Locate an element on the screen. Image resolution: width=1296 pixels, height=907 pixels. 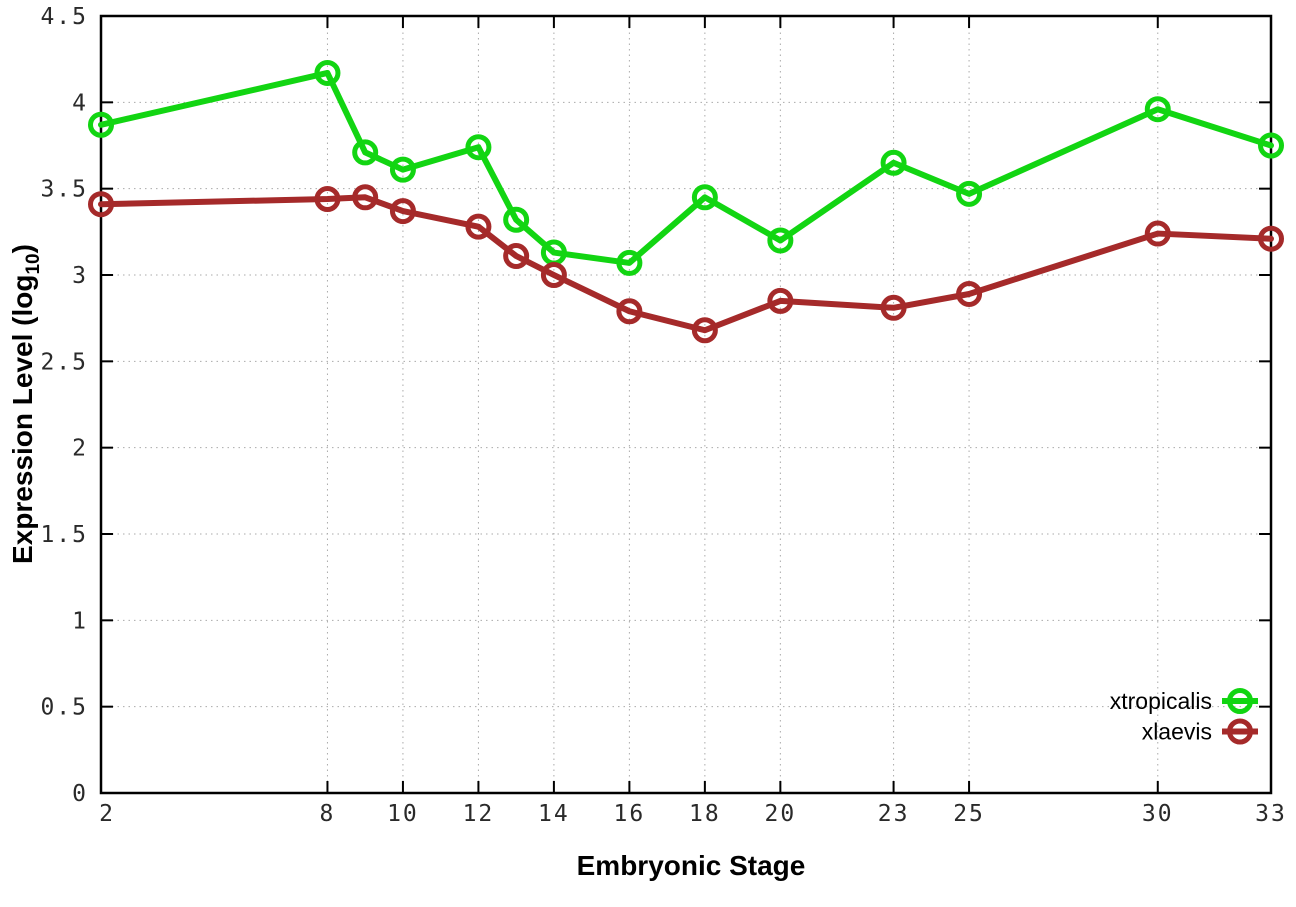
x-tick-label: 33 is located at coordinates (1271, 814).